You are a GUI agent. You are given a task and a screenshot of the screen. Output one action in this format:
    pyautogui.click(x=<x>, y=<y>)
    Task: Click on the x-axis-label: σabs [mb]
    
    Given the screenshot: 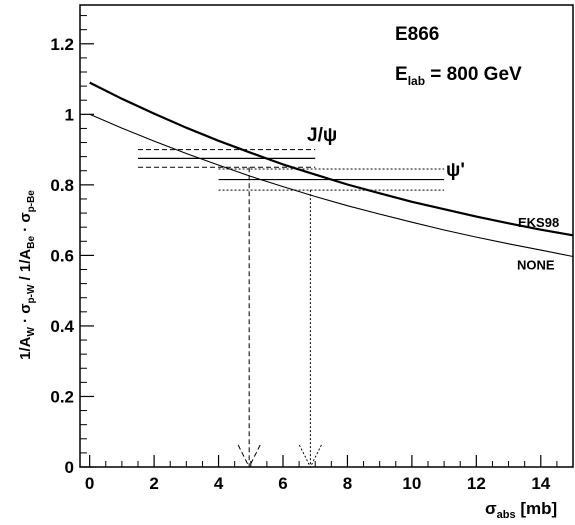 What is the action you would take?
    pyautogui.click(x=521, y=510)
    